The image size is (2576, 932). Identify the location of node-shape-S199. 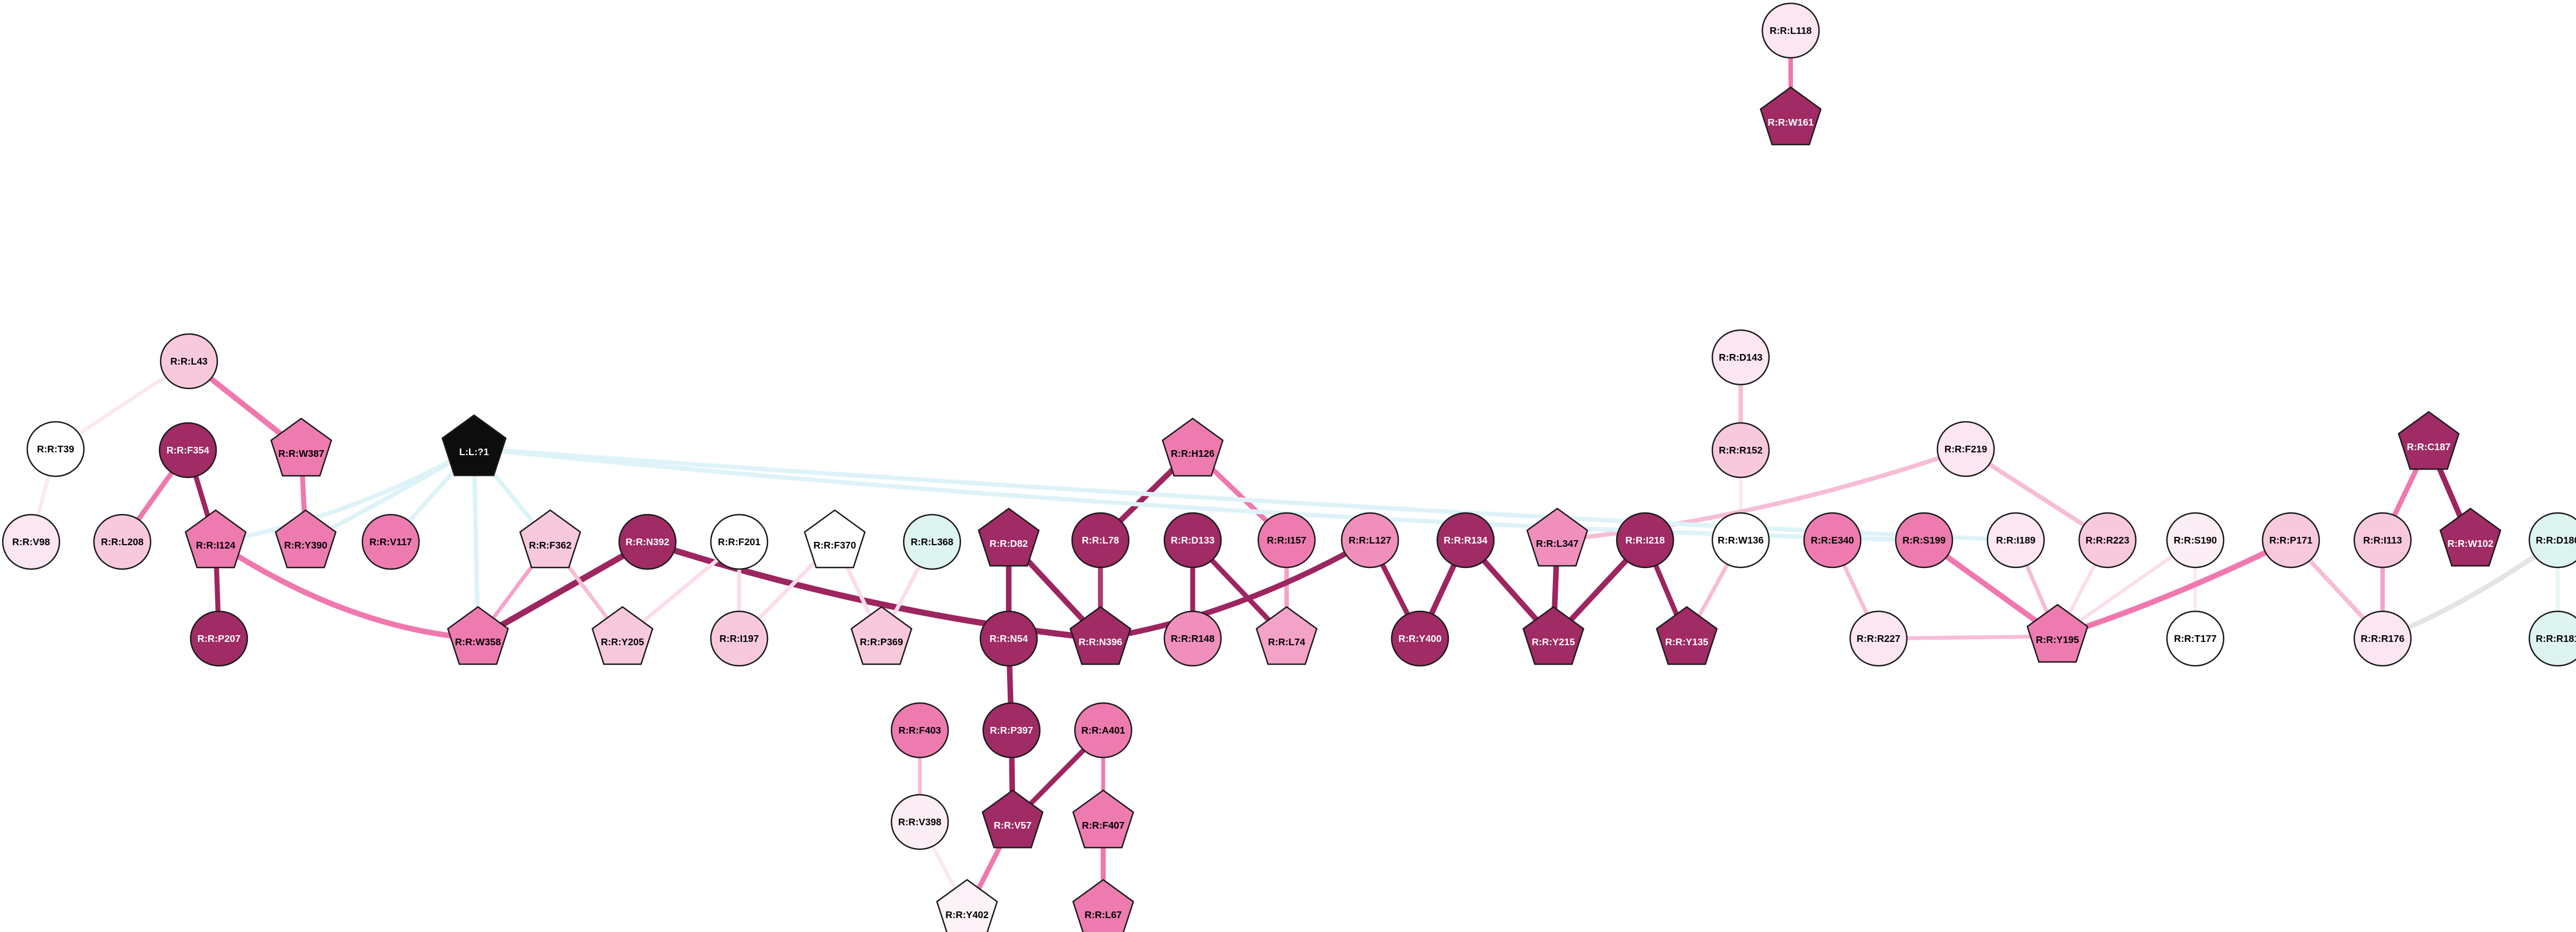
(1924, 540).